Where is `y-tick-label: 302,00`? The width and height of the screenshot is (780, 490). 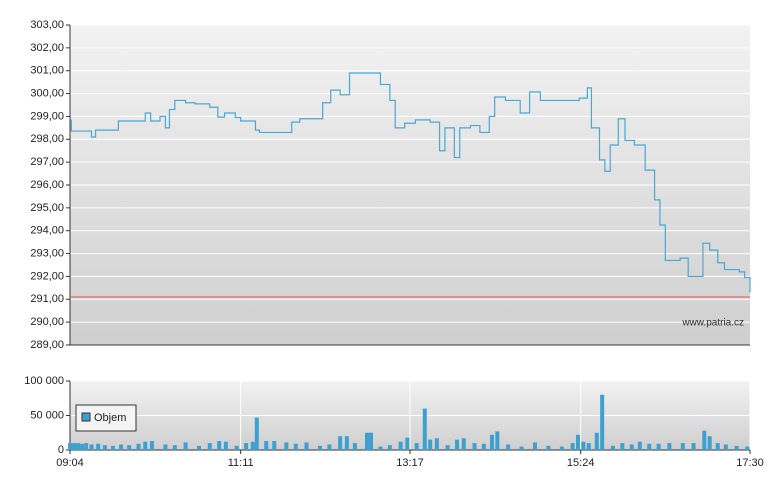
y-tick-label: 302,00 is located at coordinates (47, 48).